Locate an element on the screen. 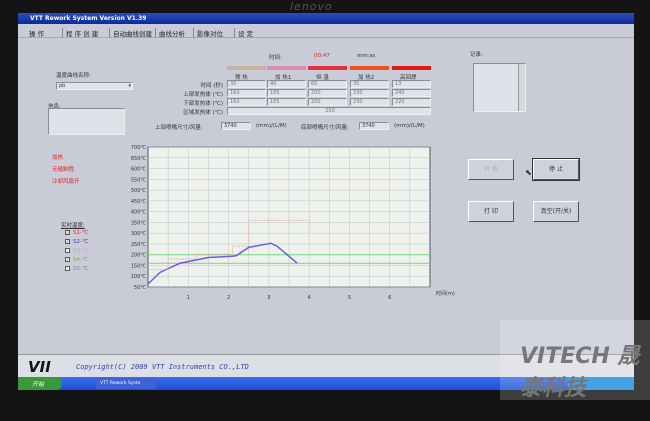  param-input: 60 is located at coordinates (327, 84).